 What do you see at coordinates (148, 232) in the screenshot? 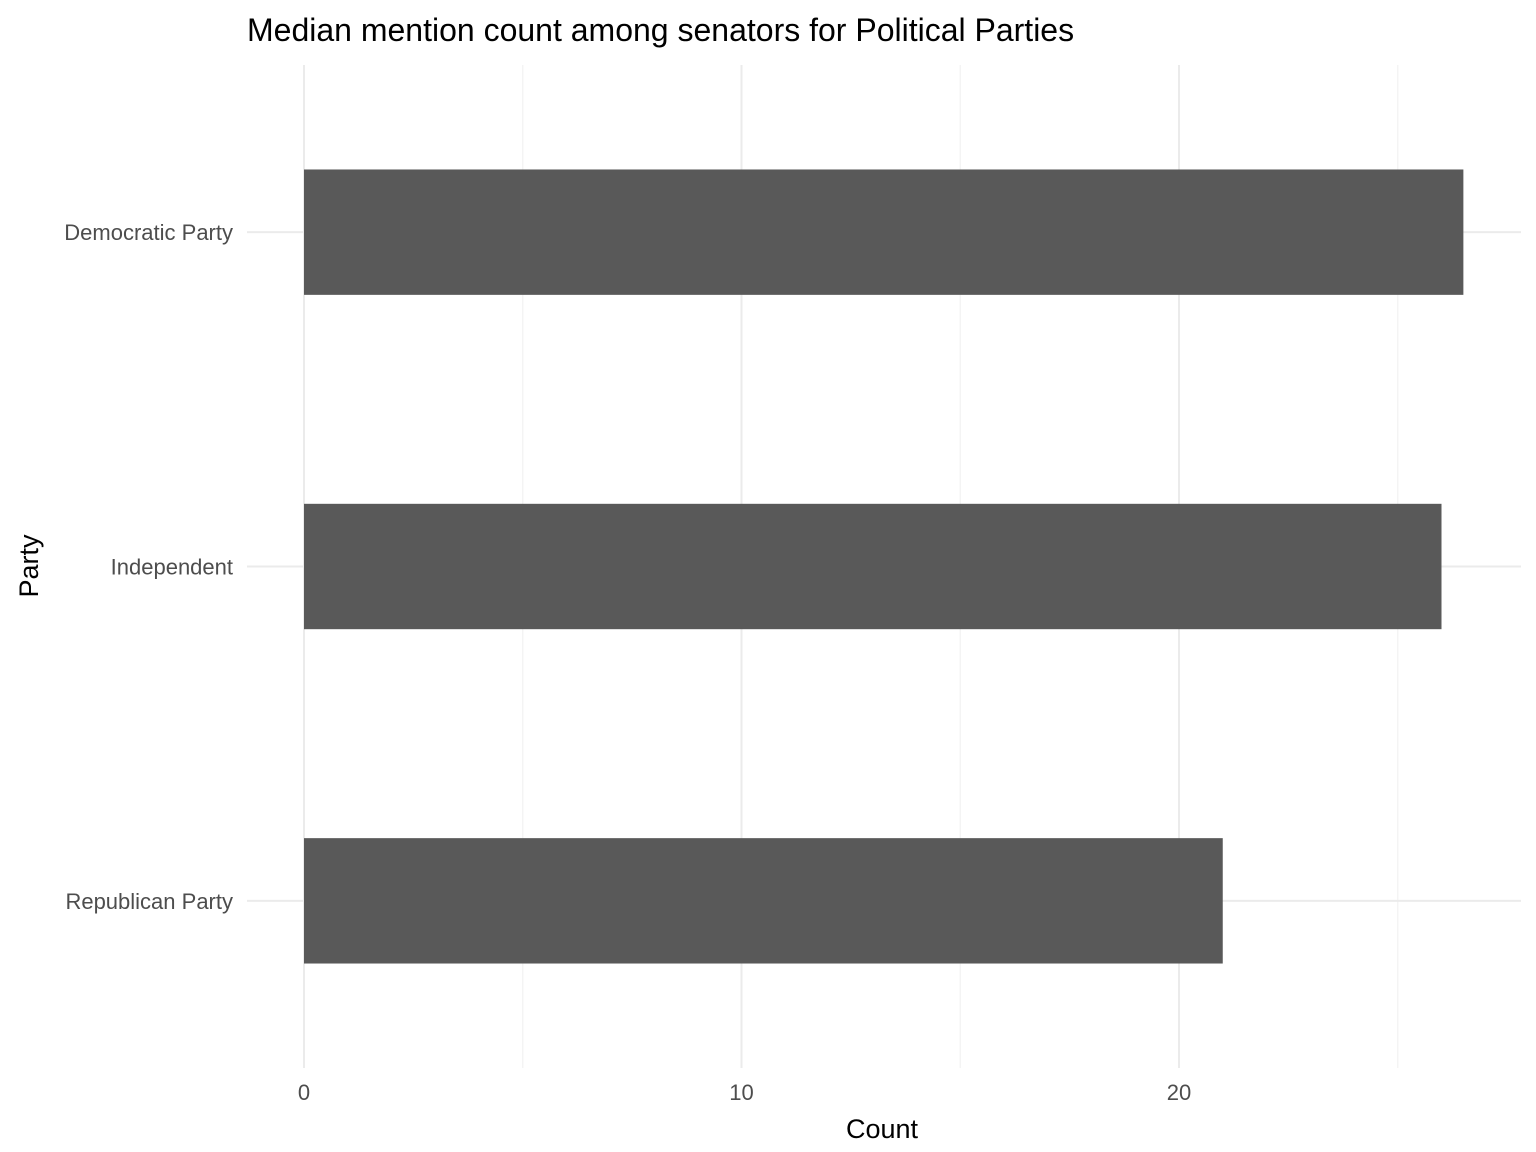
I see `y-tick-label: Democratic Party` at bounding box center [148, 232].